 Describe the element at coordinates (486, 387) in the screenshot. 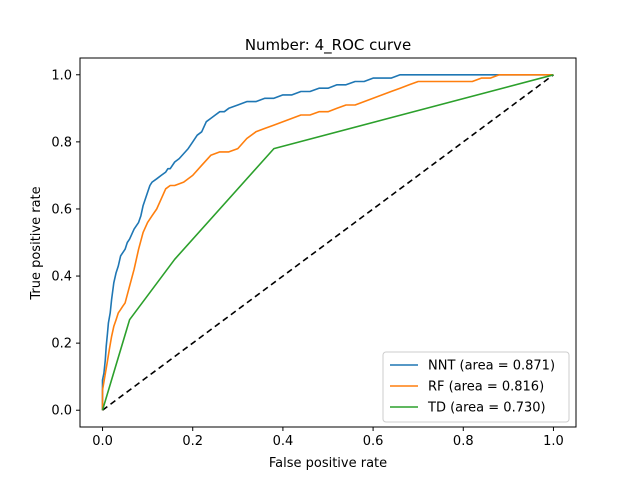

I see `legend-label: RF (area = 0.816)` at that location.